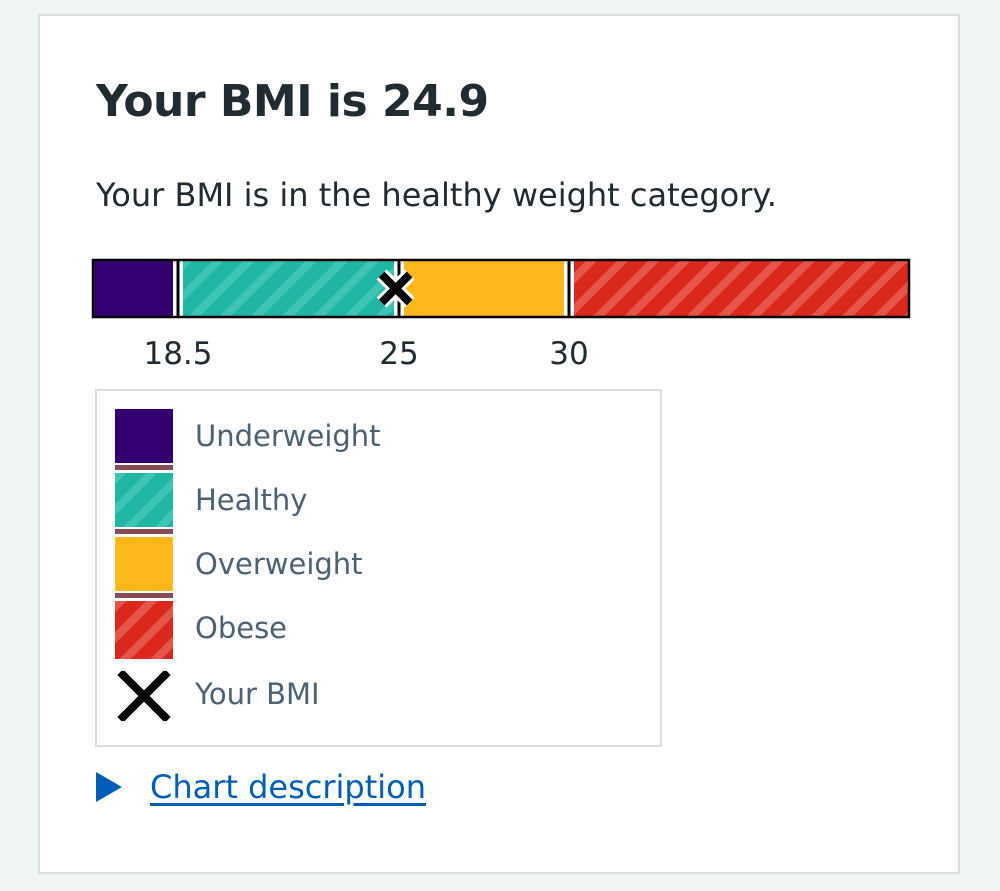 Image resolution: width=1000 pixels, height=891 pixels. I want to click on tick-label-2: 30, so click(569, 354).